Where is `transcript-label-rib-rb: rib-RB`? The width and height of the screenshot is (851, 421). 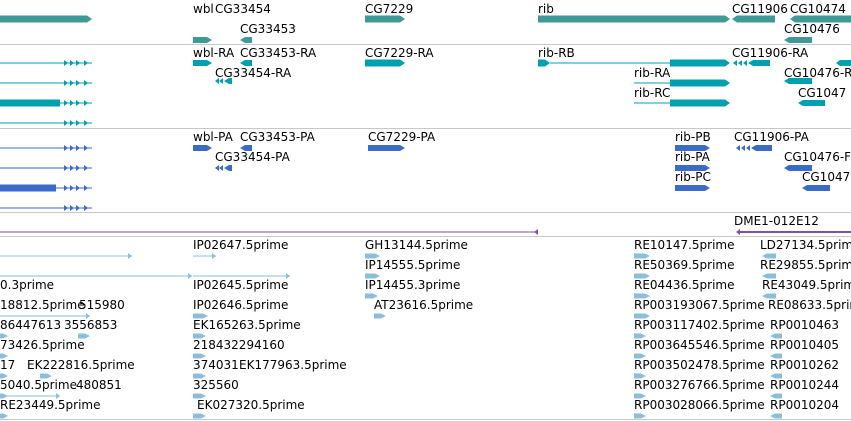 transcript-label-rib-rb: rib-RB is located at coordinates (556, 53).